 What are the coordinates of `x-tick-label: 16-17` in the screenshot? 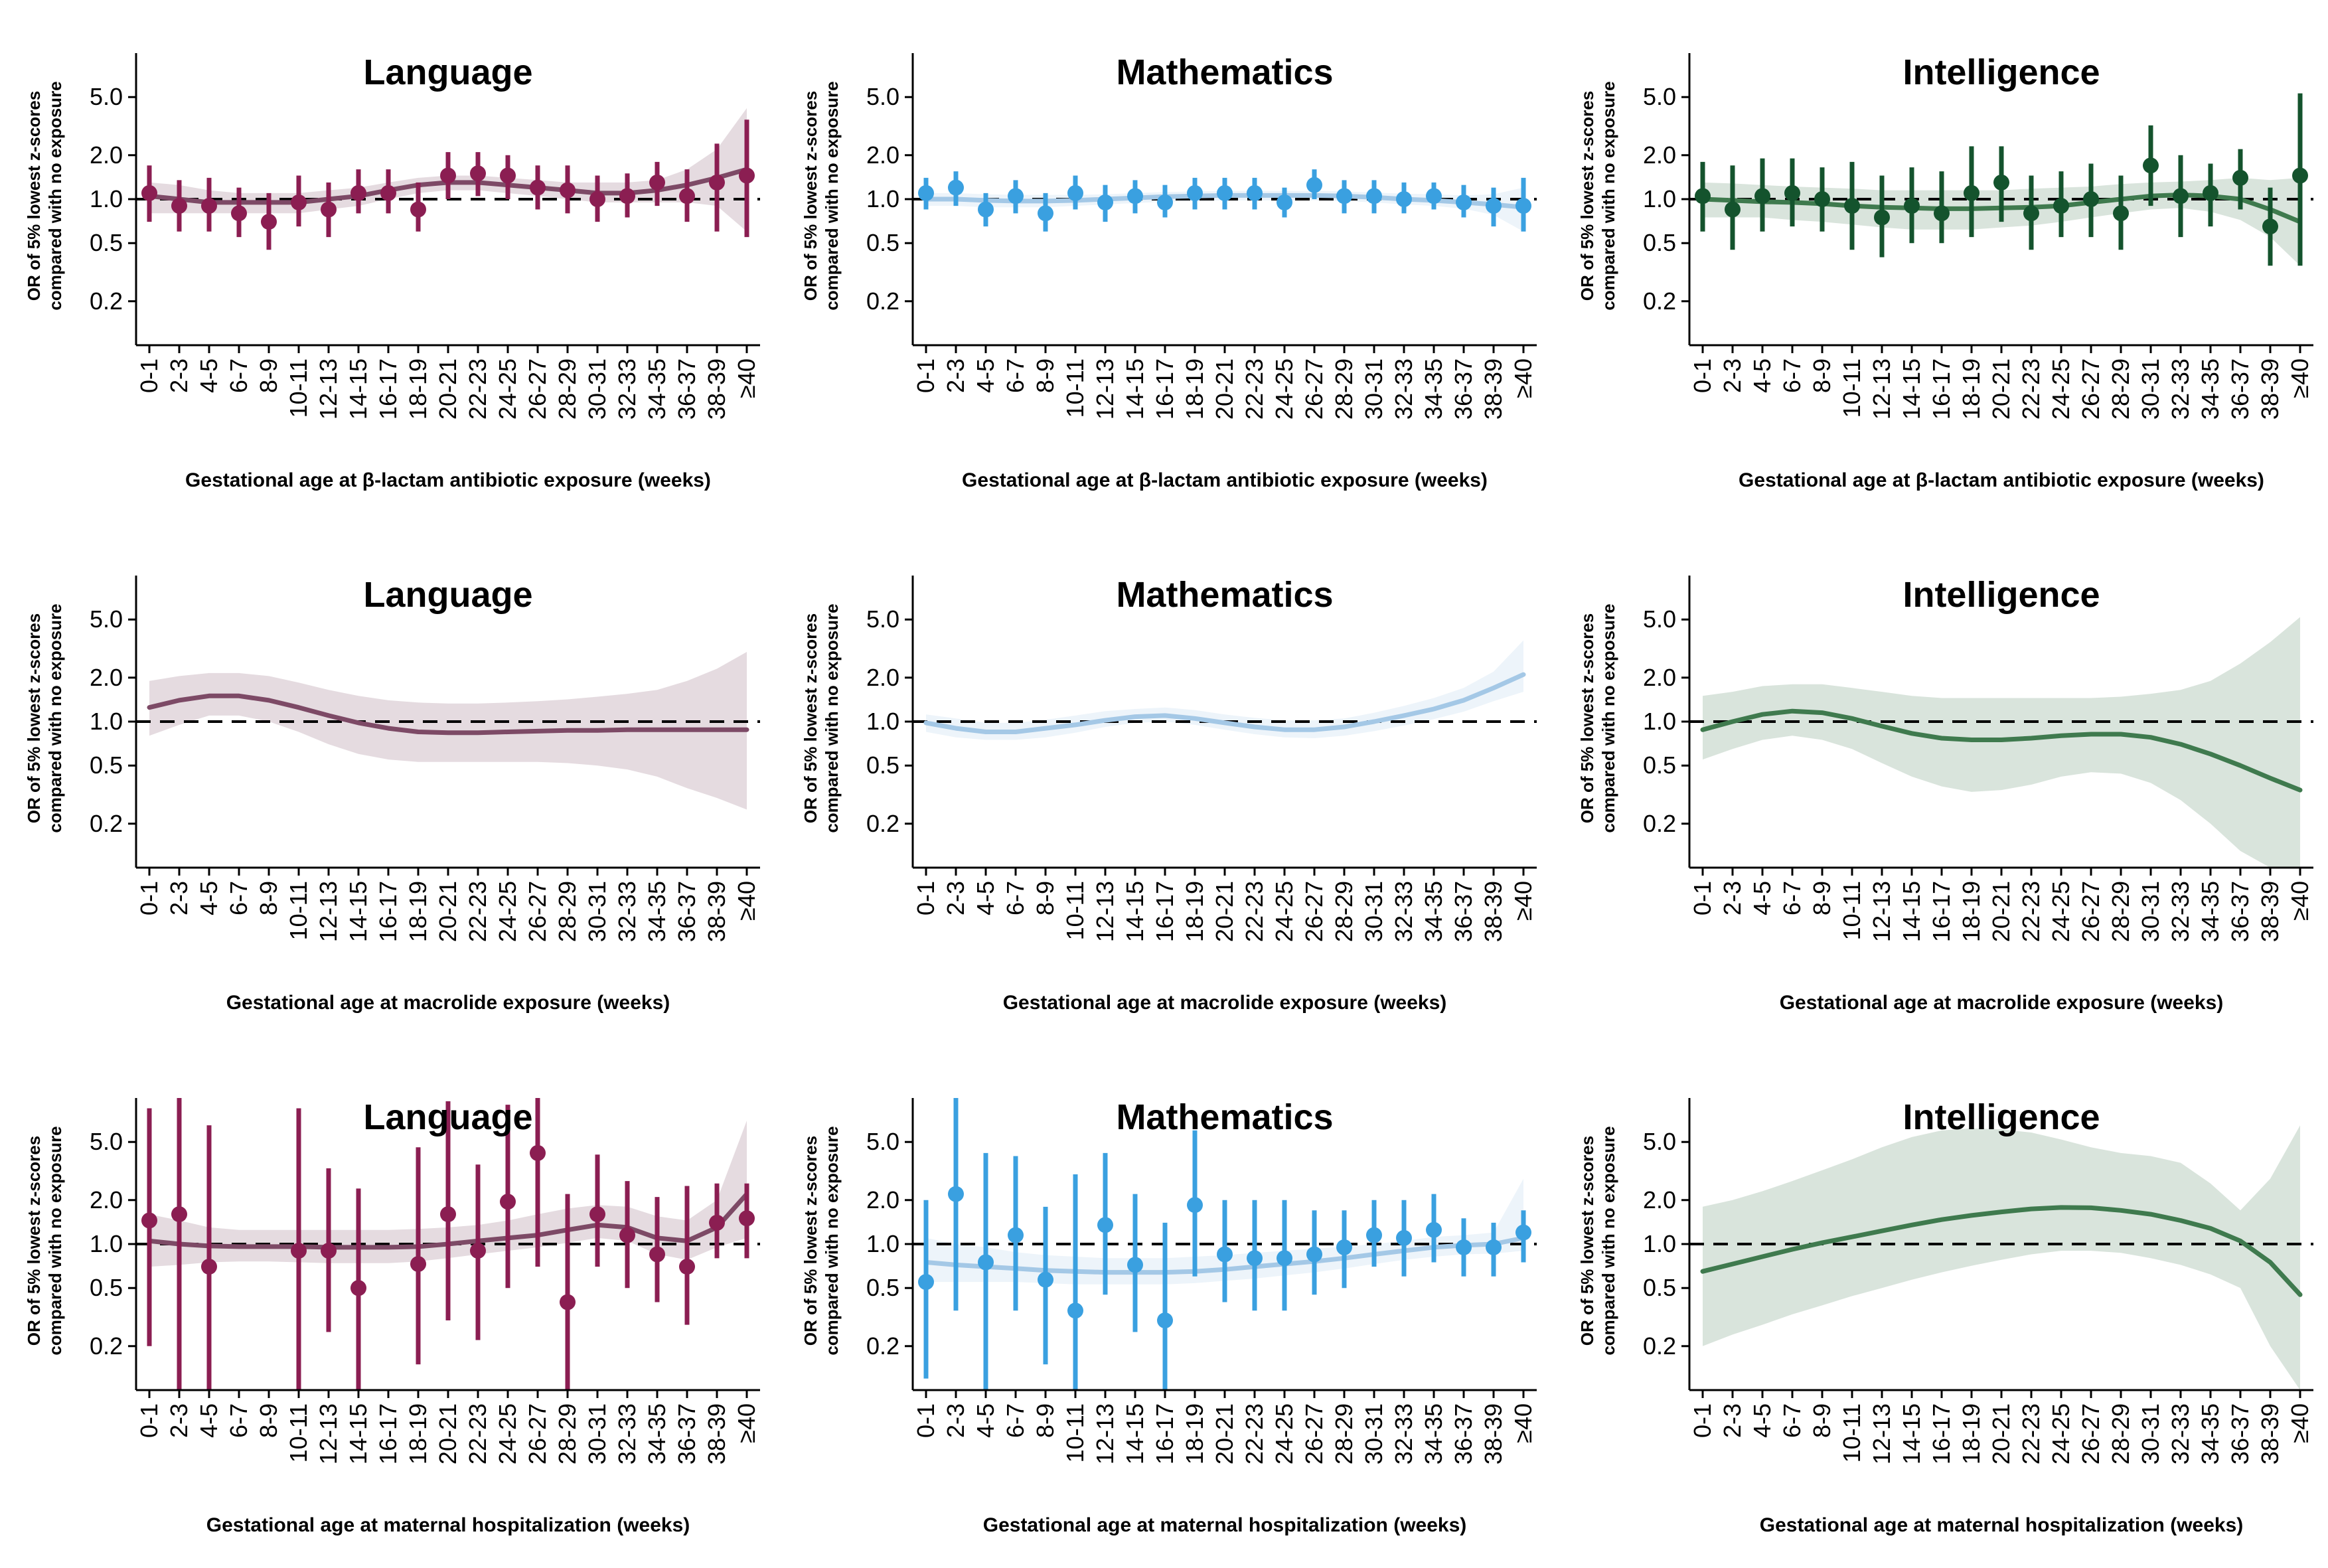 It's located at (1164, 389).